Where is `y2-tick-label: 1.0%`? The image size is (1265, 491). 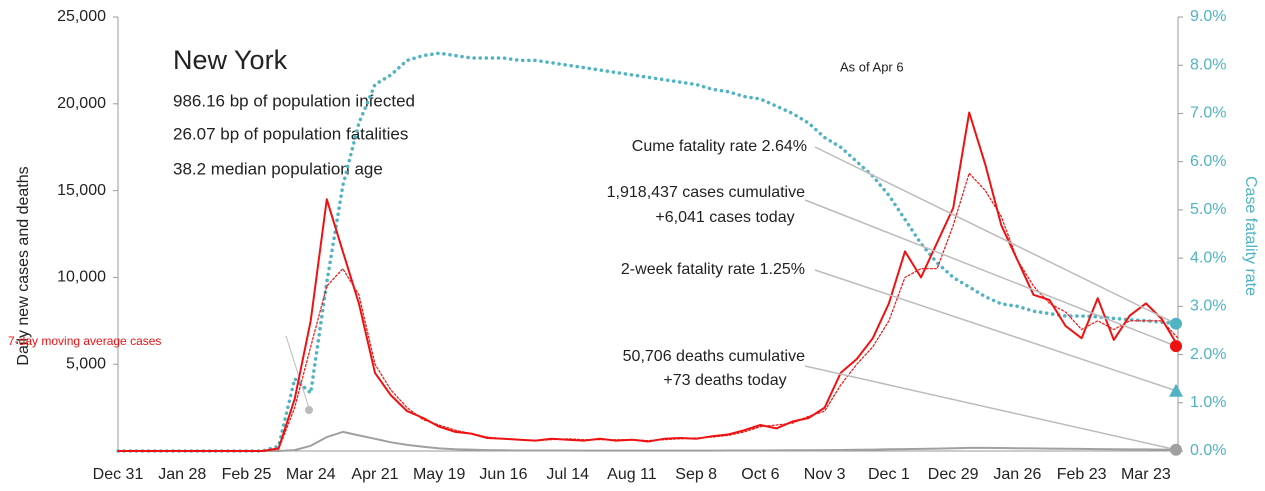 y2-tick-label: 1.0% is located at coordinates (1208, 402).